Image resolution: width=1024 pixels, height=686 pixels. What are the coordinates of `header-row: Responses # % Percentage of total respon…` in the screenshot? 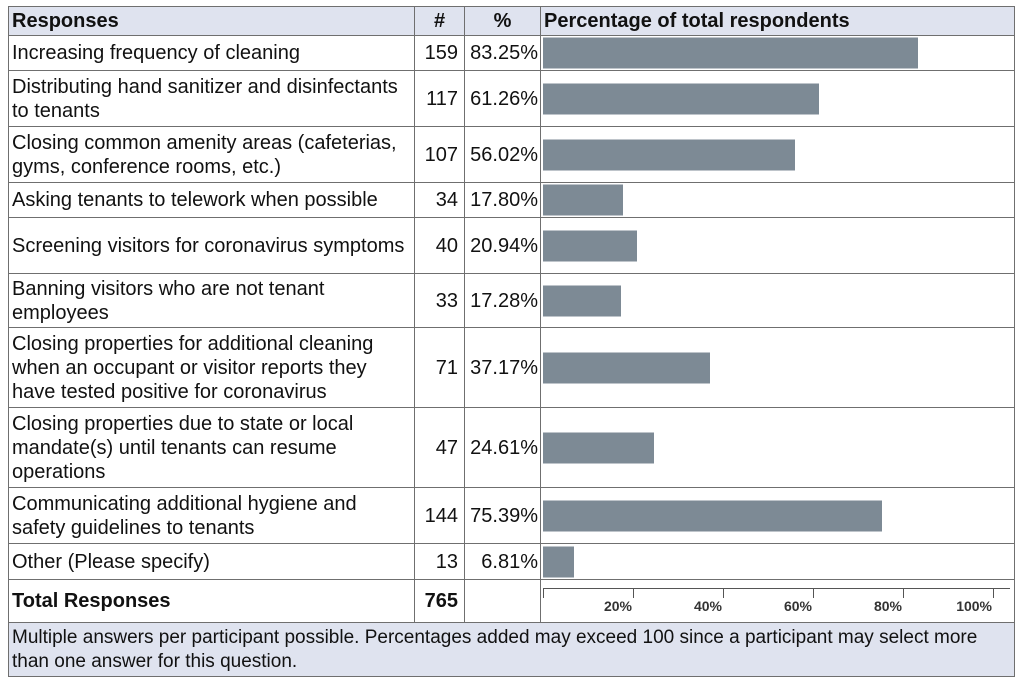 It's located at (511, 21).